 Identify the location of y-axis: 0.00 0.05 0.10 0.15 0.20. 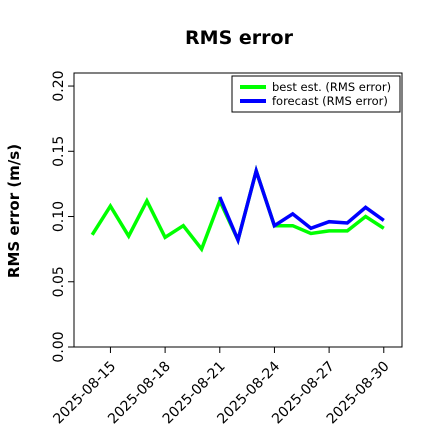
(62, 216).